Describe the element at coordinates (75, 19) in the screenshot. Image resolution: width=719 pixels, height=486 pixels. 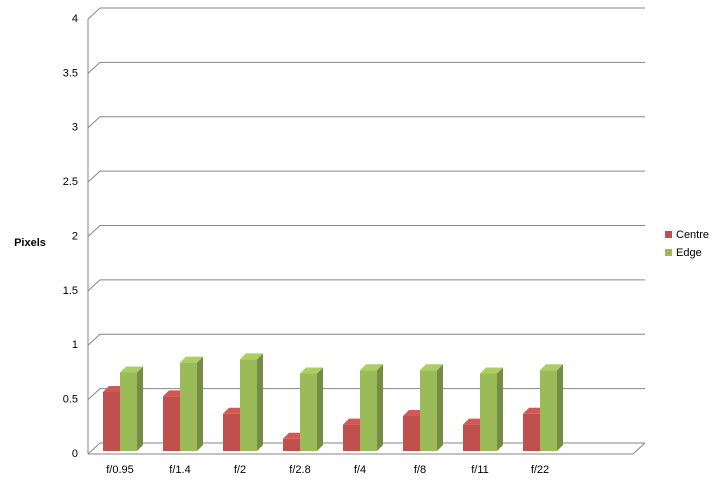
I see `y-tick-label: 4` at that location.